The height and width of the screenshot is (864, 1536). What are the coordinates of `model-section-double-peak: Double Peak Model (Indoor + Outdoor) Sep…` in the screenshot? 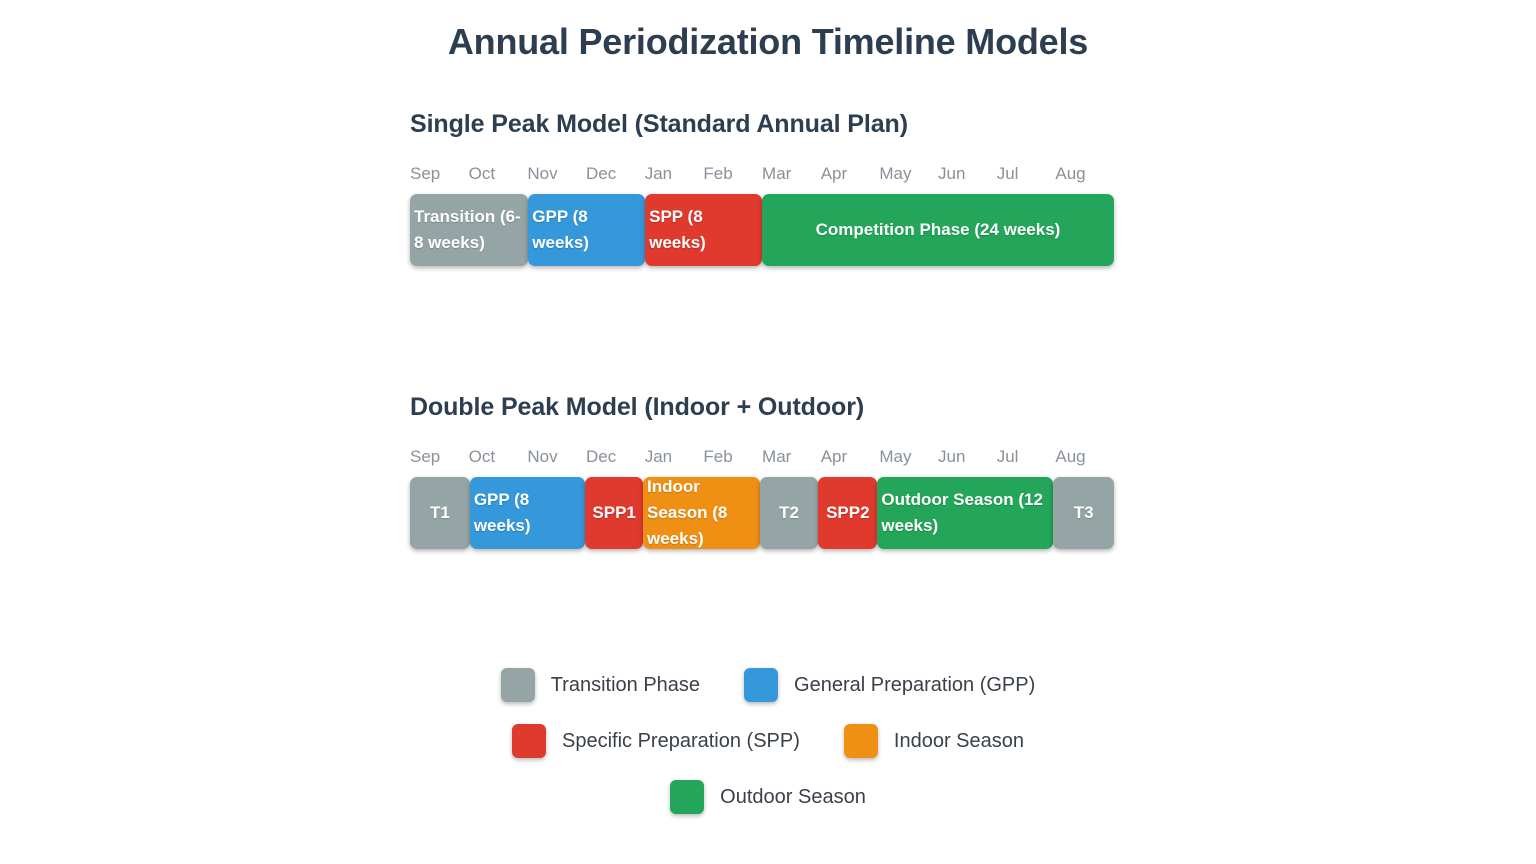 It's located at (762, 470).